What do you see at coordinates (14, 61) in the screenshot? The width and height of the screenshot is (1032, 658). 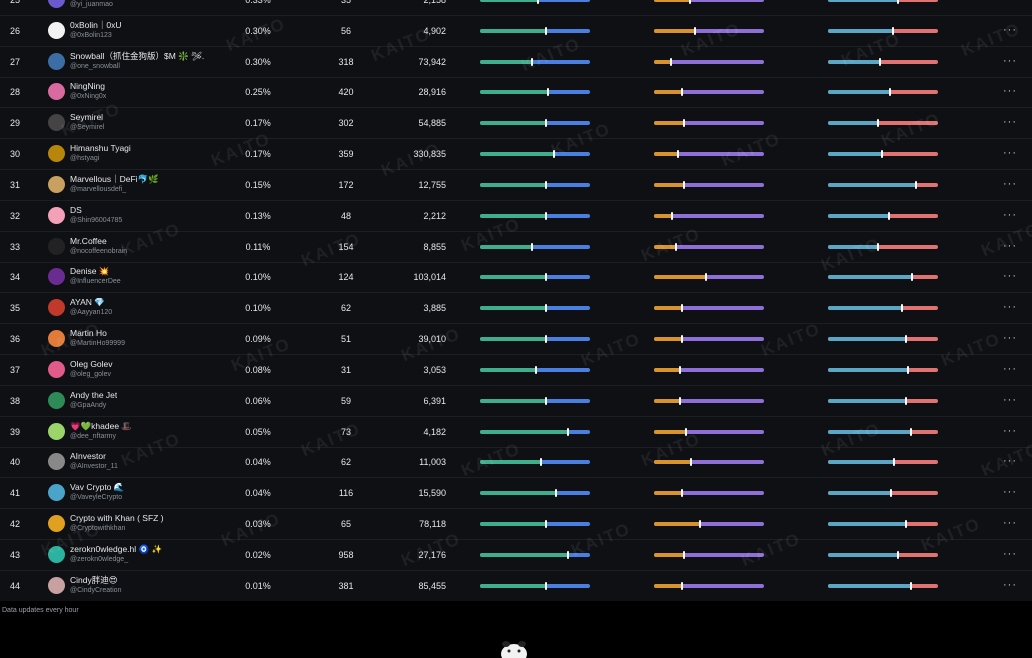 I see `rank: 27` at bounding box center [14, 61].